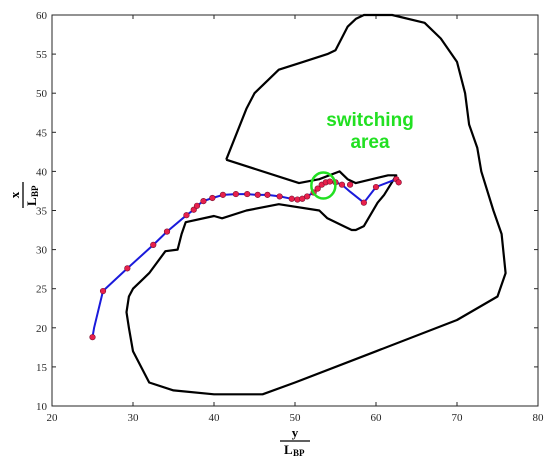 Image resolution: width=550 pixels, height=460 pixels. I want to click on switching-area-label: switching, so click(370, 120).